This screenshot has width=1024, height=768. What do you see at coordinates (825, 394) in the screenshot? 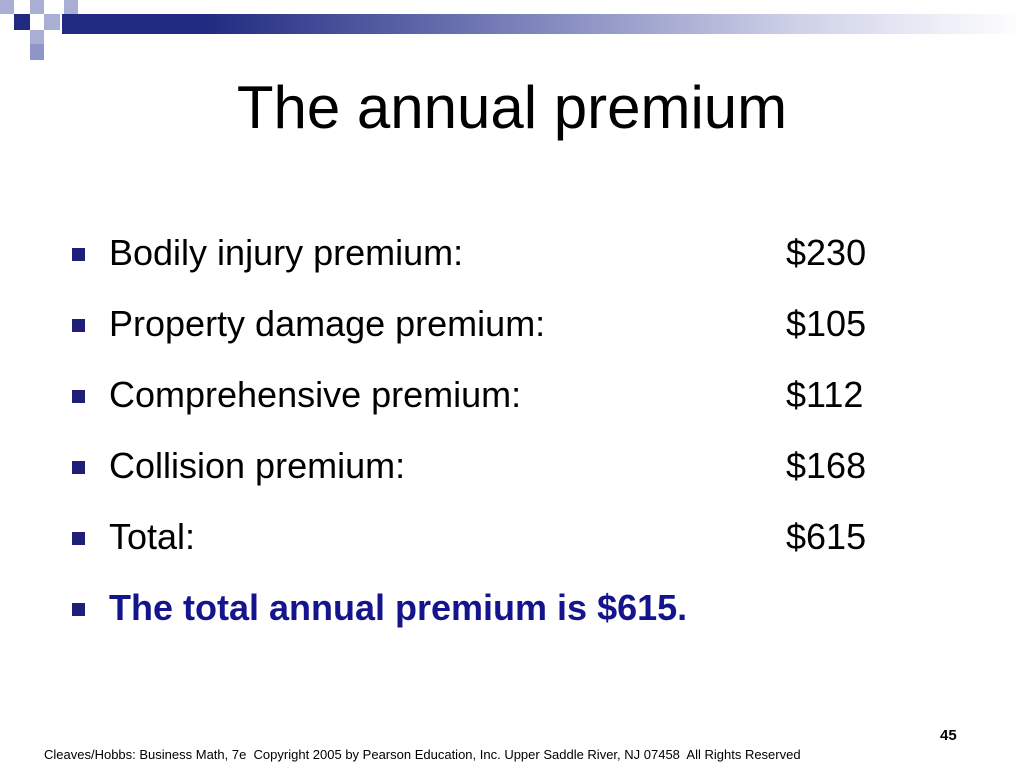
I see `item-amount: $112` at bounding box center [825, 394].